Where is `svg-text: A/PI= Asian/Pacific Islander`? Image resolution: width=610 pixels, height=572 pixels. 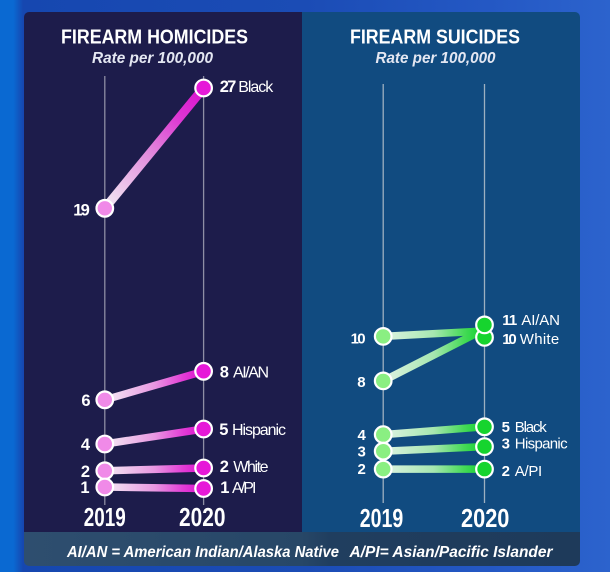 svg-text: A/PI= Asian/Pacific Islander is located at coordinates (451, 552).